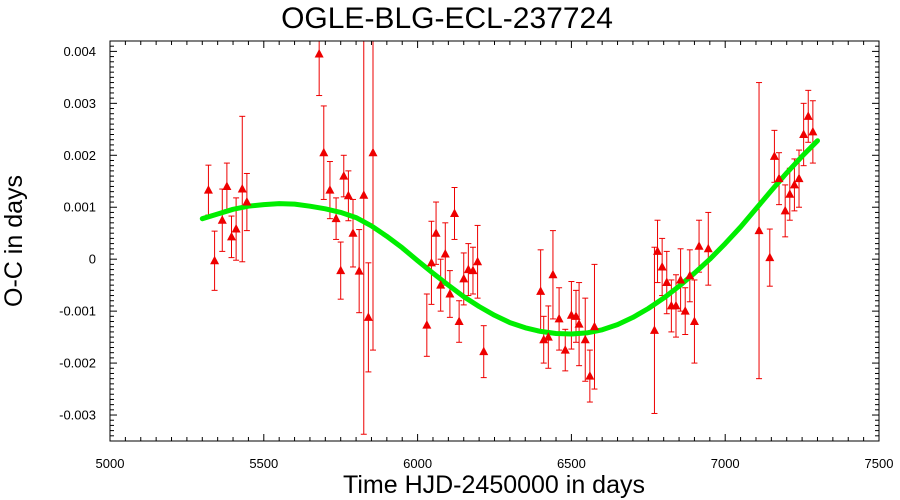  I want to click on y-tick-label: 0.001, so click(79, 207).